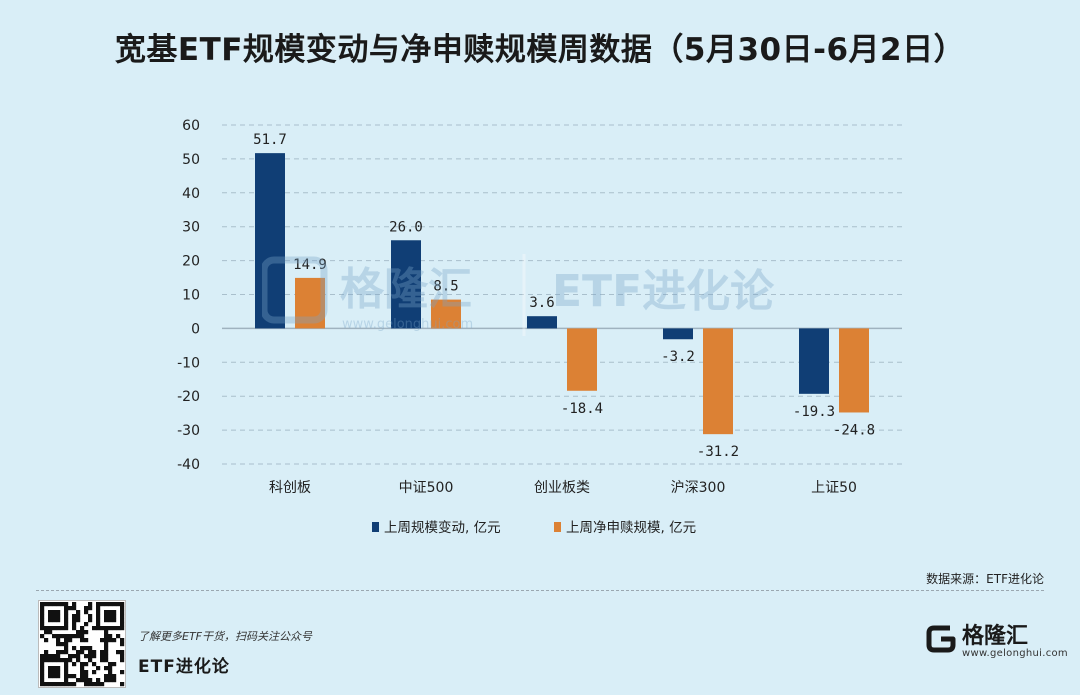 The height and width of the screenshot is (695, 1080). Describe the element at coordinates (82, 644) in the screenshot. I see `qr-code` at that location.